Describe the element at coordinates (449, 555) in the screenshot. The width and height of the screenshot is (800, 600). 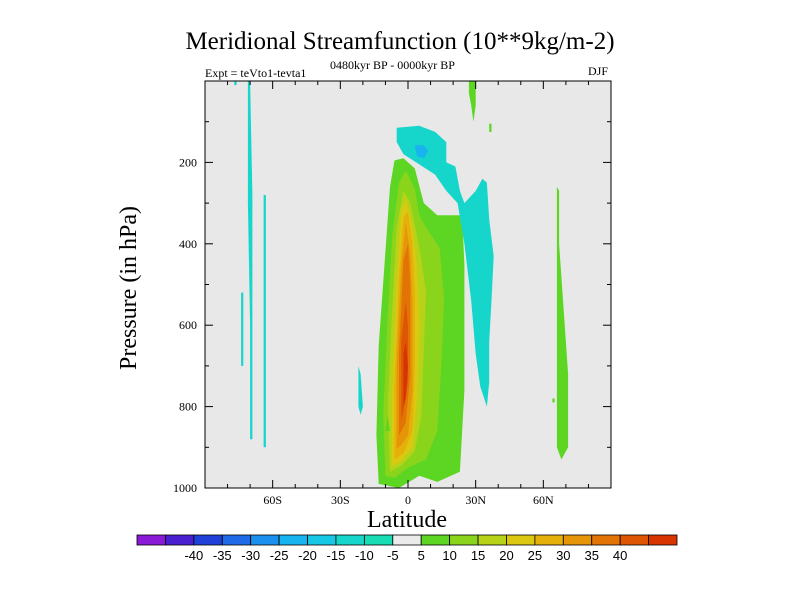
I see `colorbar-label: 10` at that location.